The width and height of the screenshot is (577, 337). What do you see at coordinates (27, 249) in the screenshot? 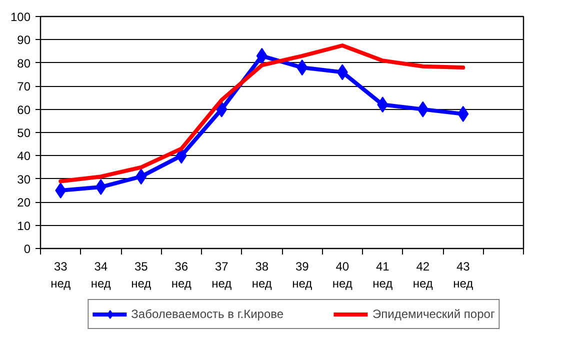
I see `y-tick-label: 0` at bounding box center [27, 249].